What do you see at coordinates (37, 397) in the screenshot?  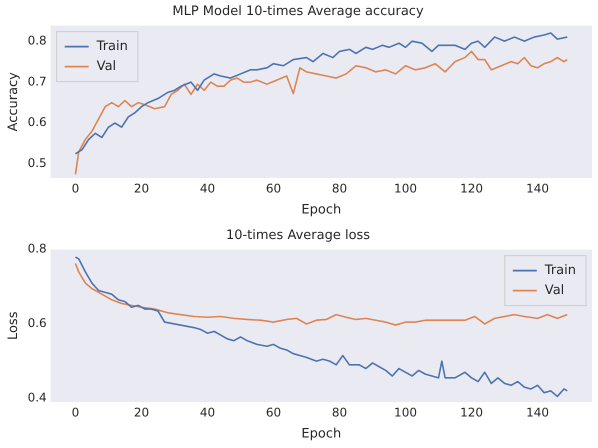 I see `y-tick-label: 0.4` at bounding box center [37, 397].